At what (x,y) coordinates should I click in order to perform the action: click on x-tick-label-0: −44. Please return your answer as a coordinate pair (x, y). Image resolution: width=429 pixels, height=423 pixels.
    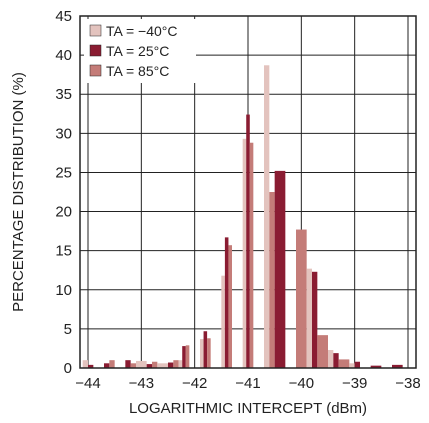
    Looking at the image, I should click on (87, 383).